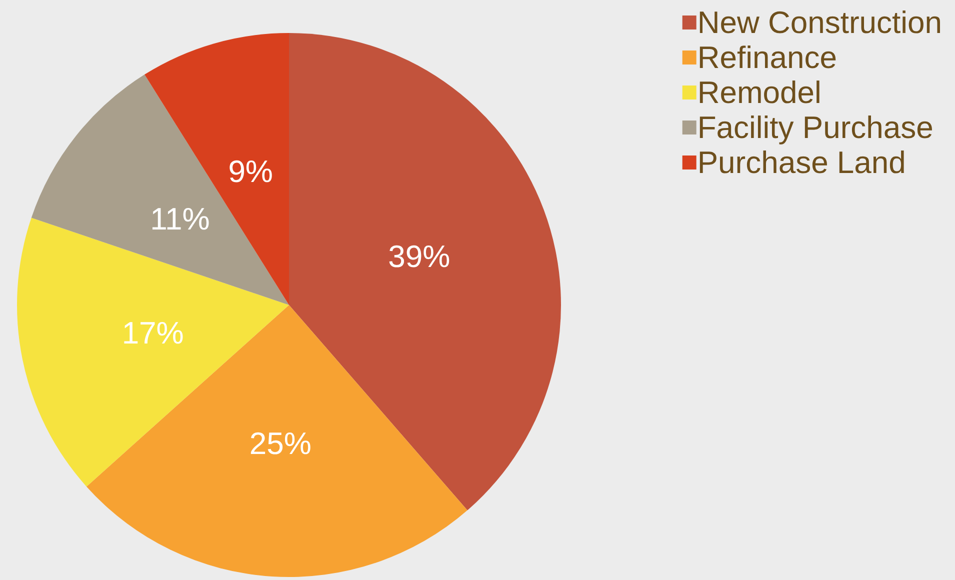 The width and height of the screenshot is (955, 580). Describe the element at coordinates (280, 444) in the screenshot. I see `data-label: 25%` at that location.